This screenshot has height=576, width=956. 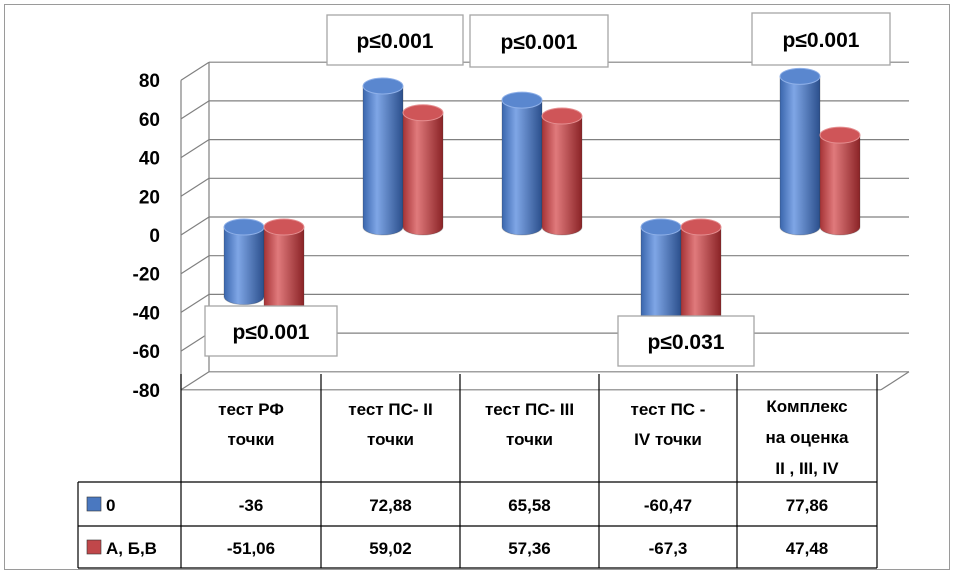 What do you see at coordinates (390, 505) in the screenshot?
I see `data-label: 72,88` at bounding box center [390, 505].